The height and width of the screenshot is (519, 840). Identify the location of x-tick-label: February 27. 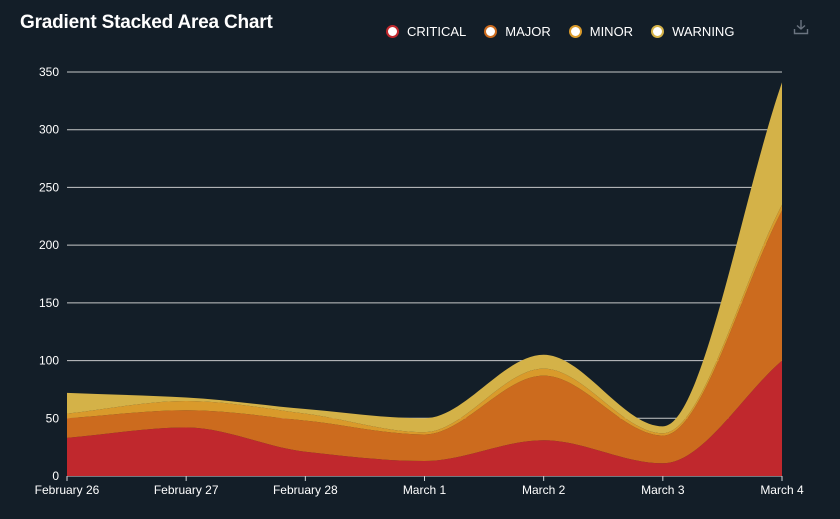
(186, 490).